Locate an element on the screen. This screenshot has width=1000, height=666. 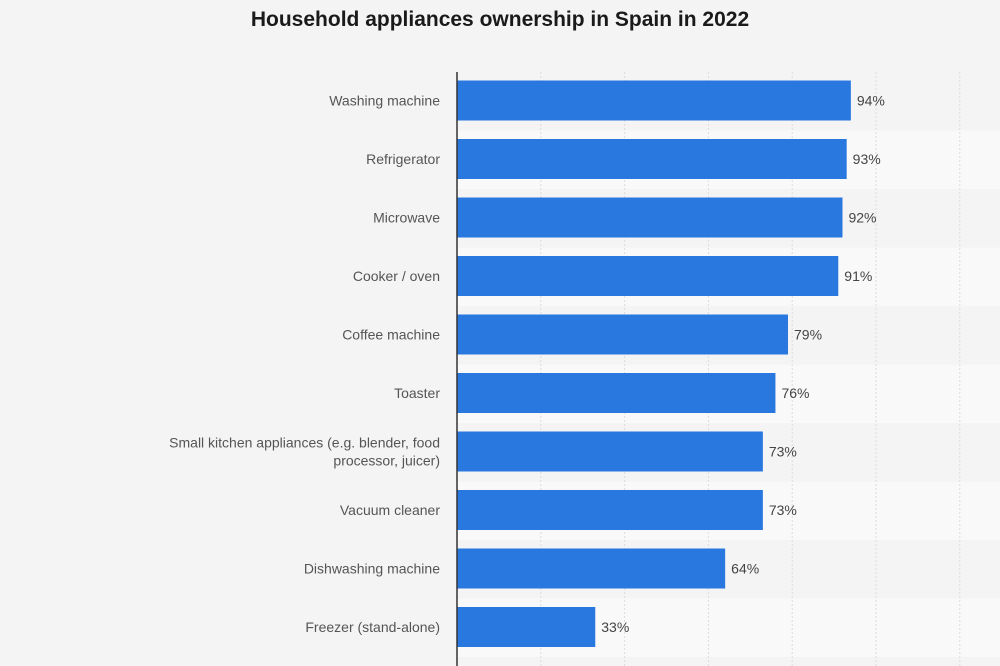
category-label: Microwave is located at coordinates (406, 218).